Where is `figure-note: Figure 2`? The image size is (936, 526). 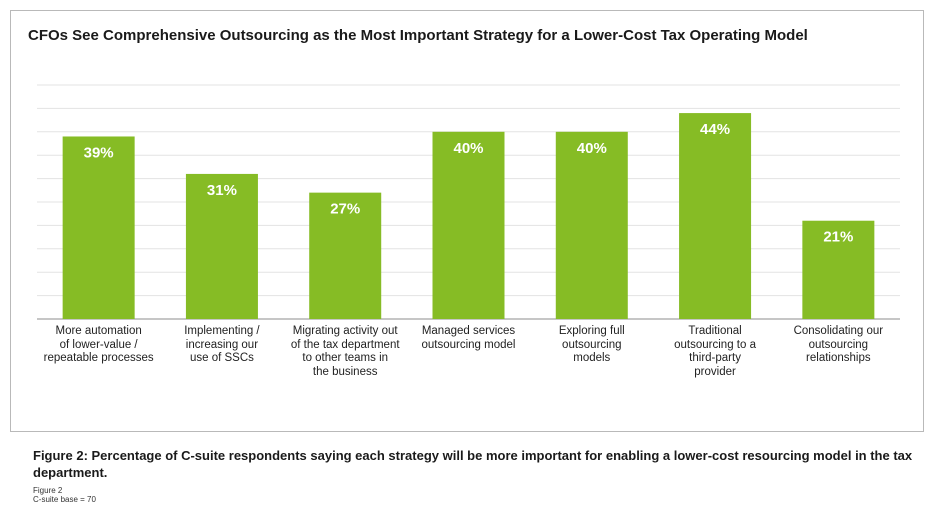
figure-note: Figure 2 is located at coordinates (48, 490).